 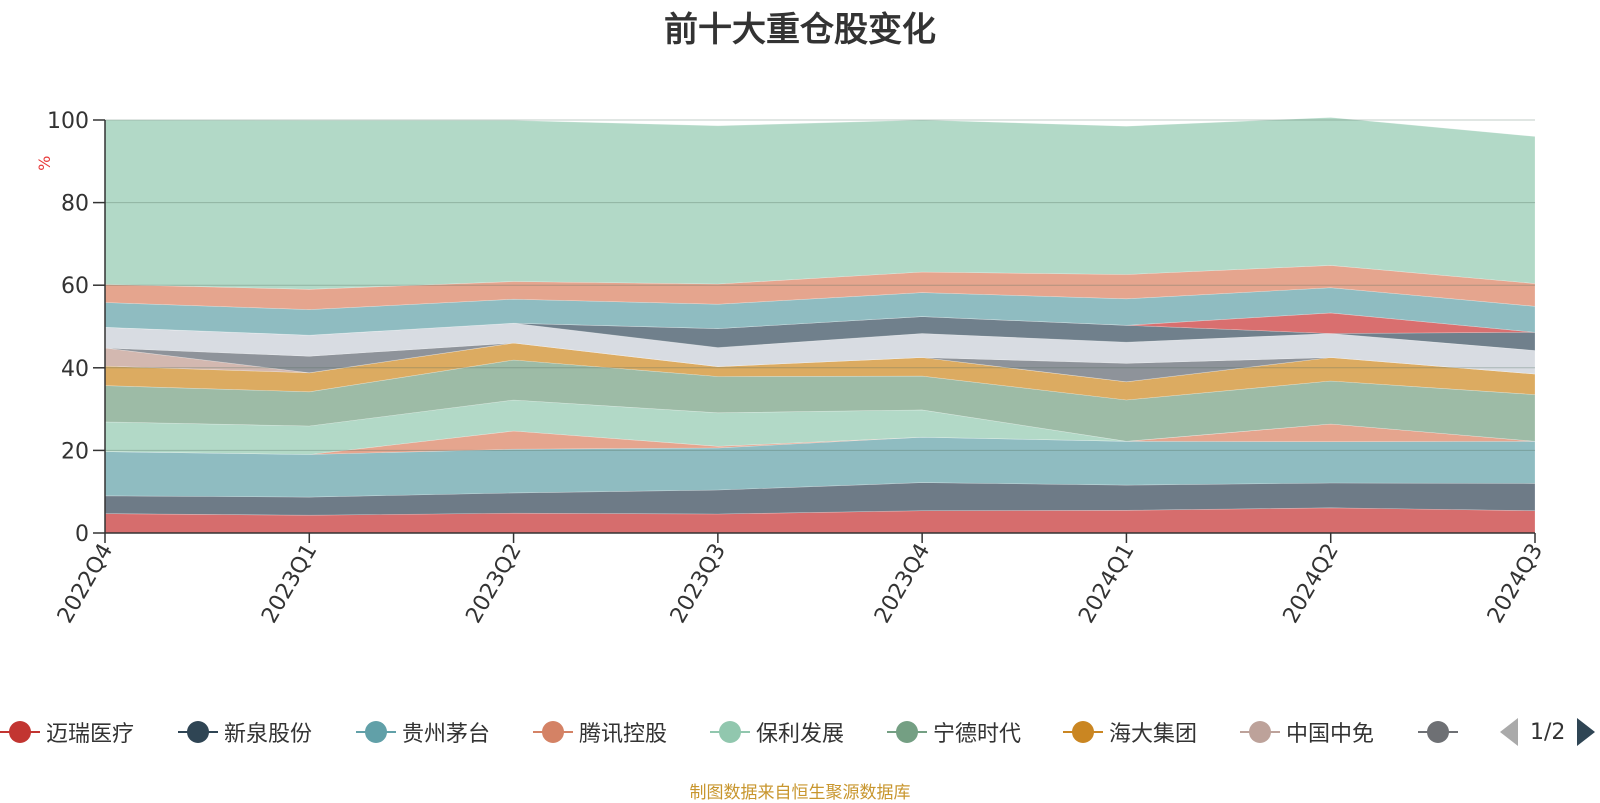 I want to click on legend-items: 迈瑞医疗 新泉股份 贵州茅台 腾讯控股 保利发展 宁德时代 海大集团 中国中免, so click(x=730, y=732).